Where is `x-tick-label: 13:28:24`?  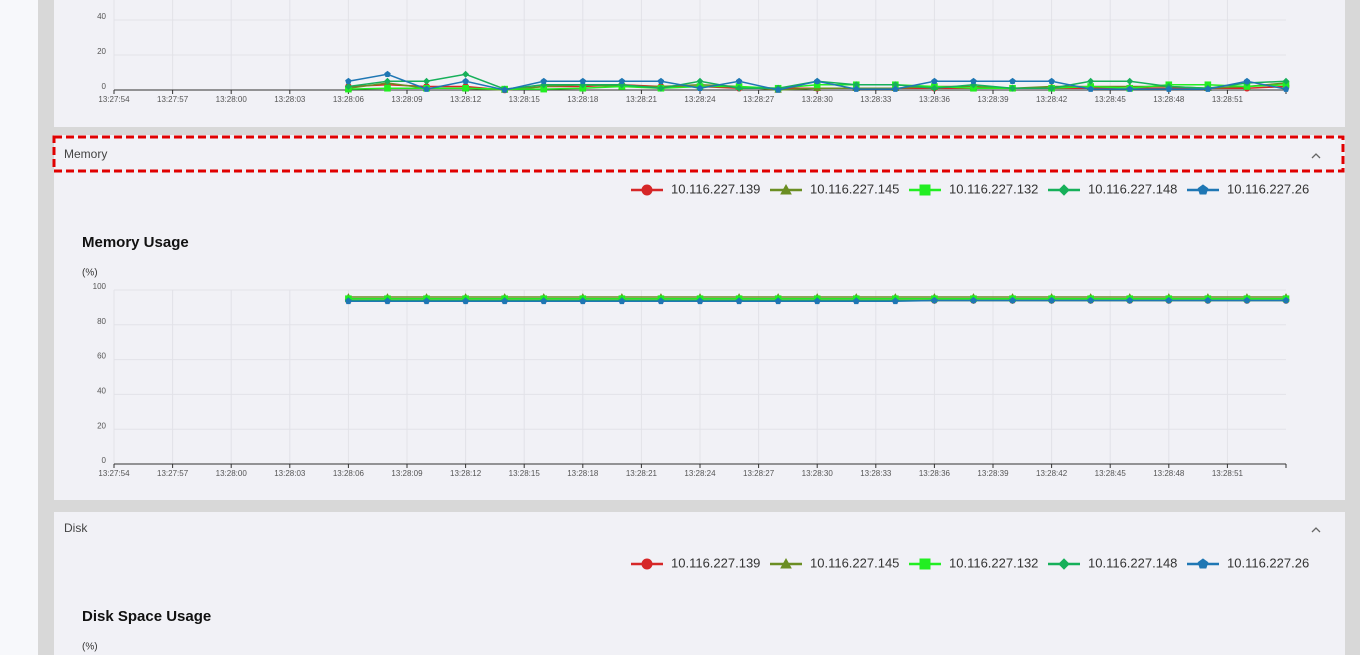 x-tick-label: 13:28:24 is located at coordinates (700, 99).